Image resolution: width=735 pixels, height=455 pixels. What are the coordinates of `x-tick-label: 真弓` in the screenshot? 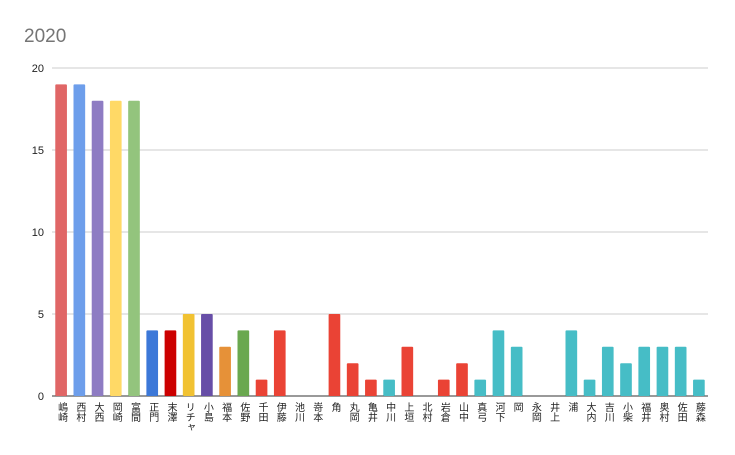 It's located at (481, 412).